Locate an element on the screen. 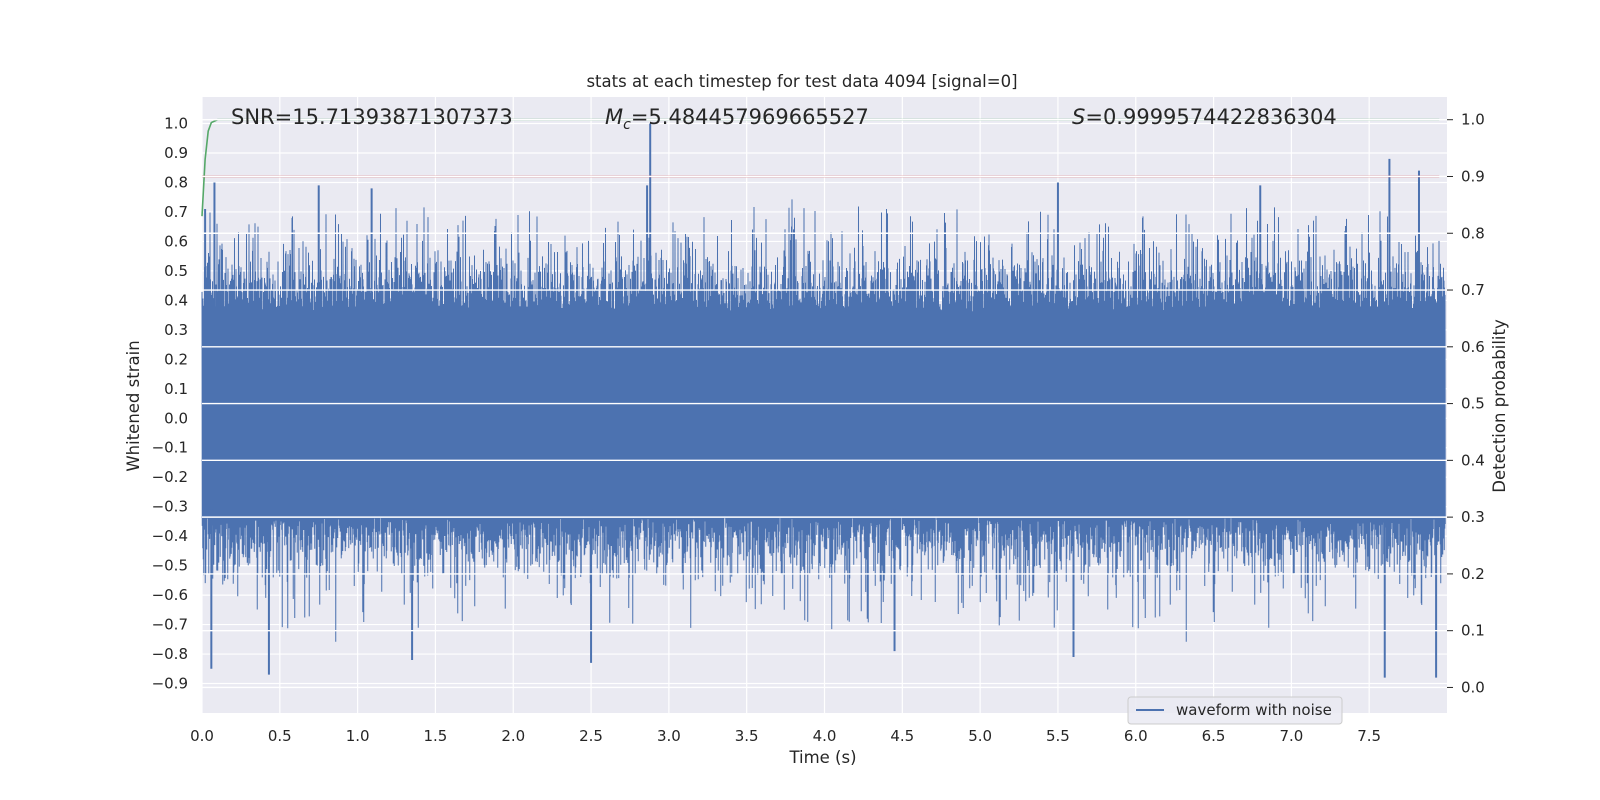  x-tick-label: 6.5 is located at coordinates (1214, 736).